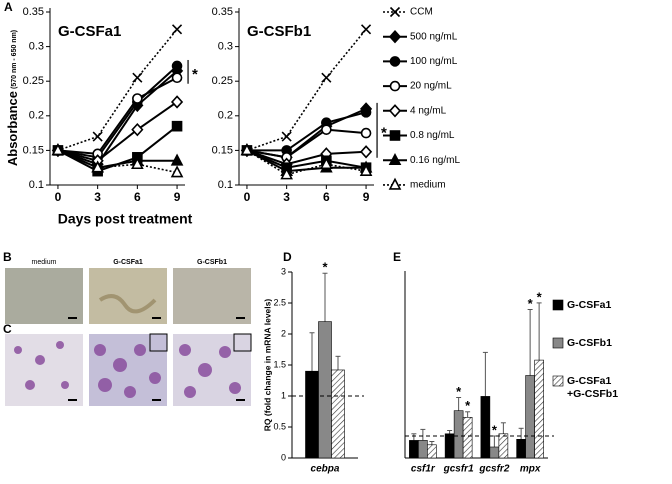 The width and height of the screenshot is (672, 484). I want to click on panel-label: C, so click(7, 329).